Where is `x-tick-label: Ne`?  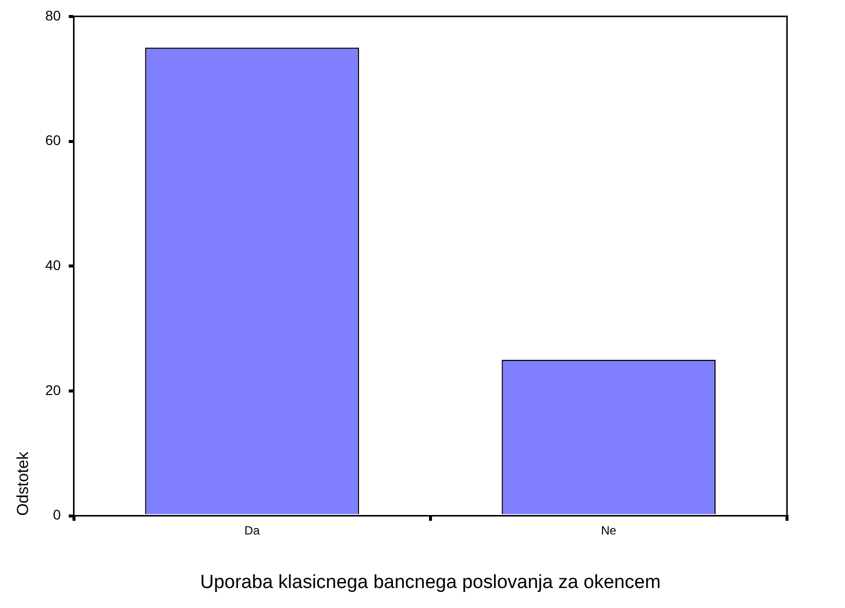
x-tick-label: Ne is located at coordinates (609, 530).